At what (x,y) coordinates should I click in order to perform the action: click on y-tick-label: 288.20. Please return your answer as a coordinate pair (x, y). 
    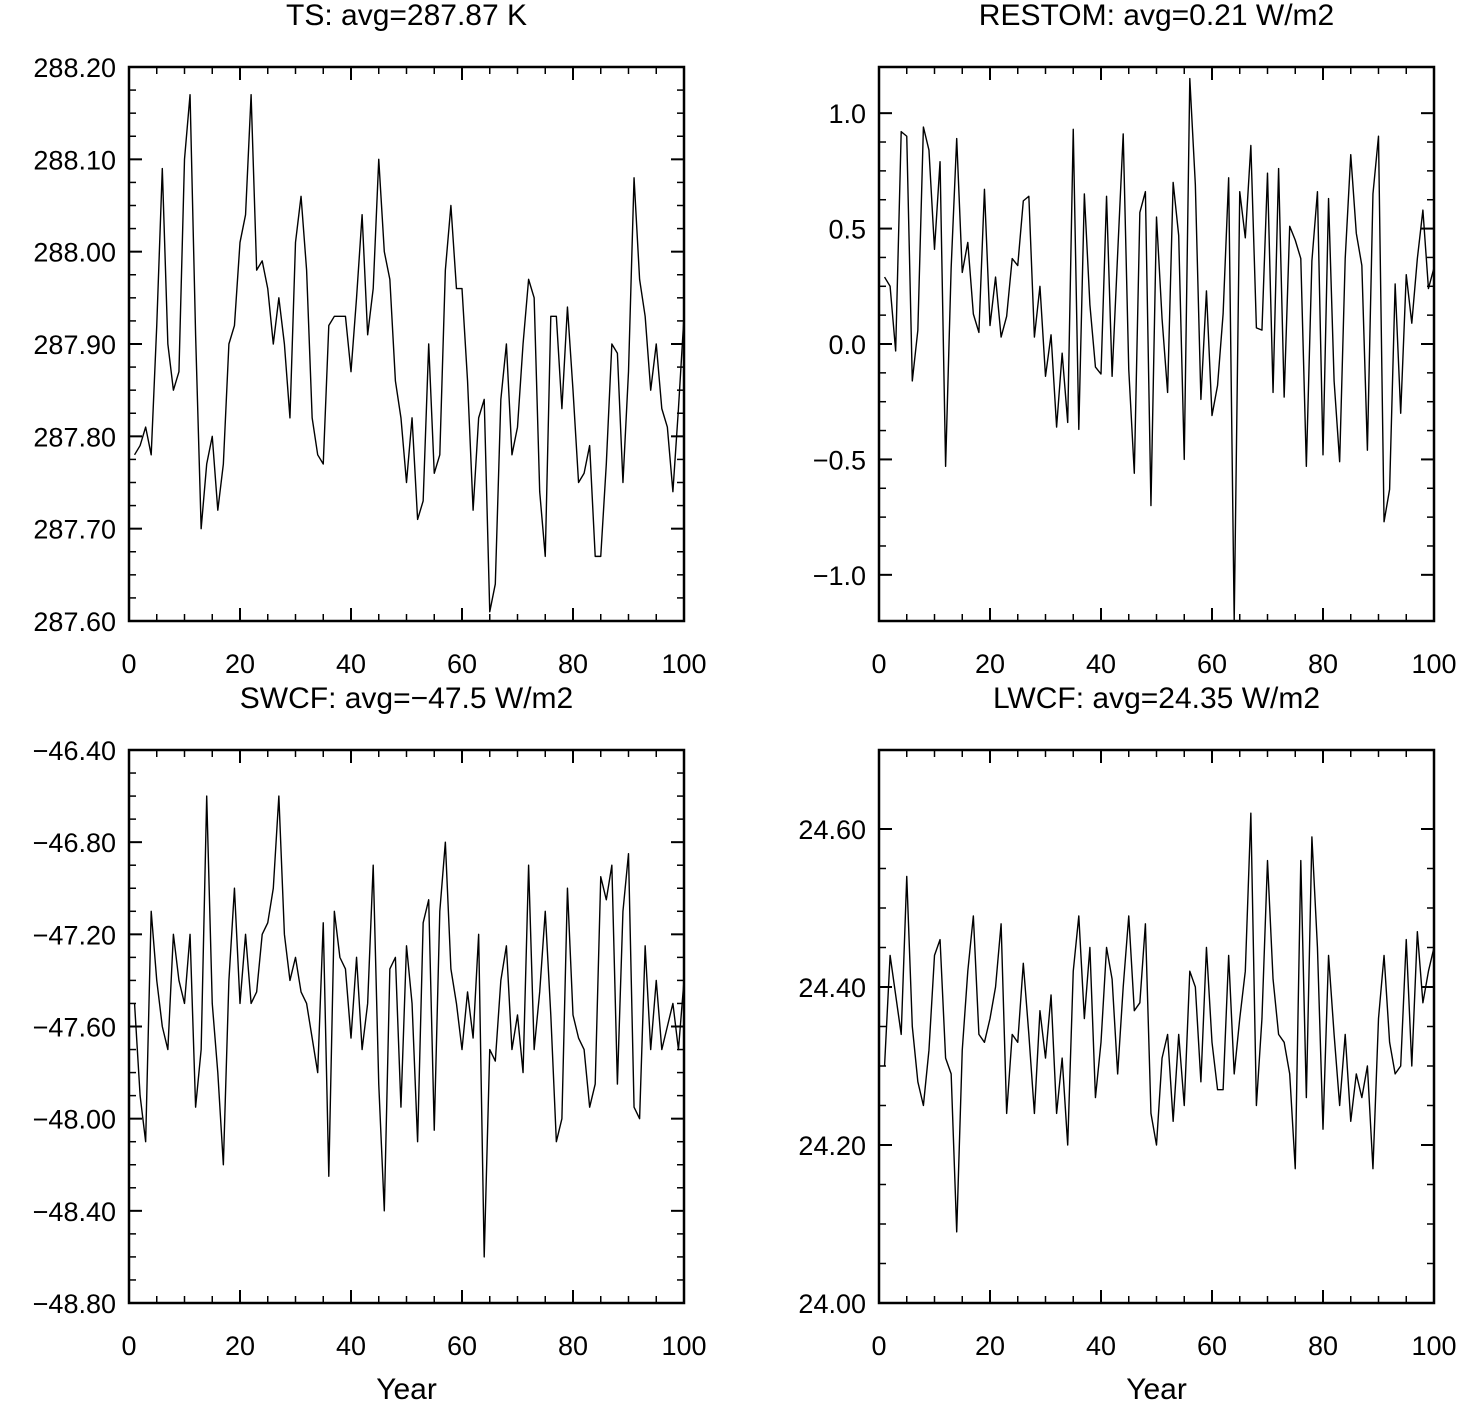
    Looking at the image, I should click on (74, 68).